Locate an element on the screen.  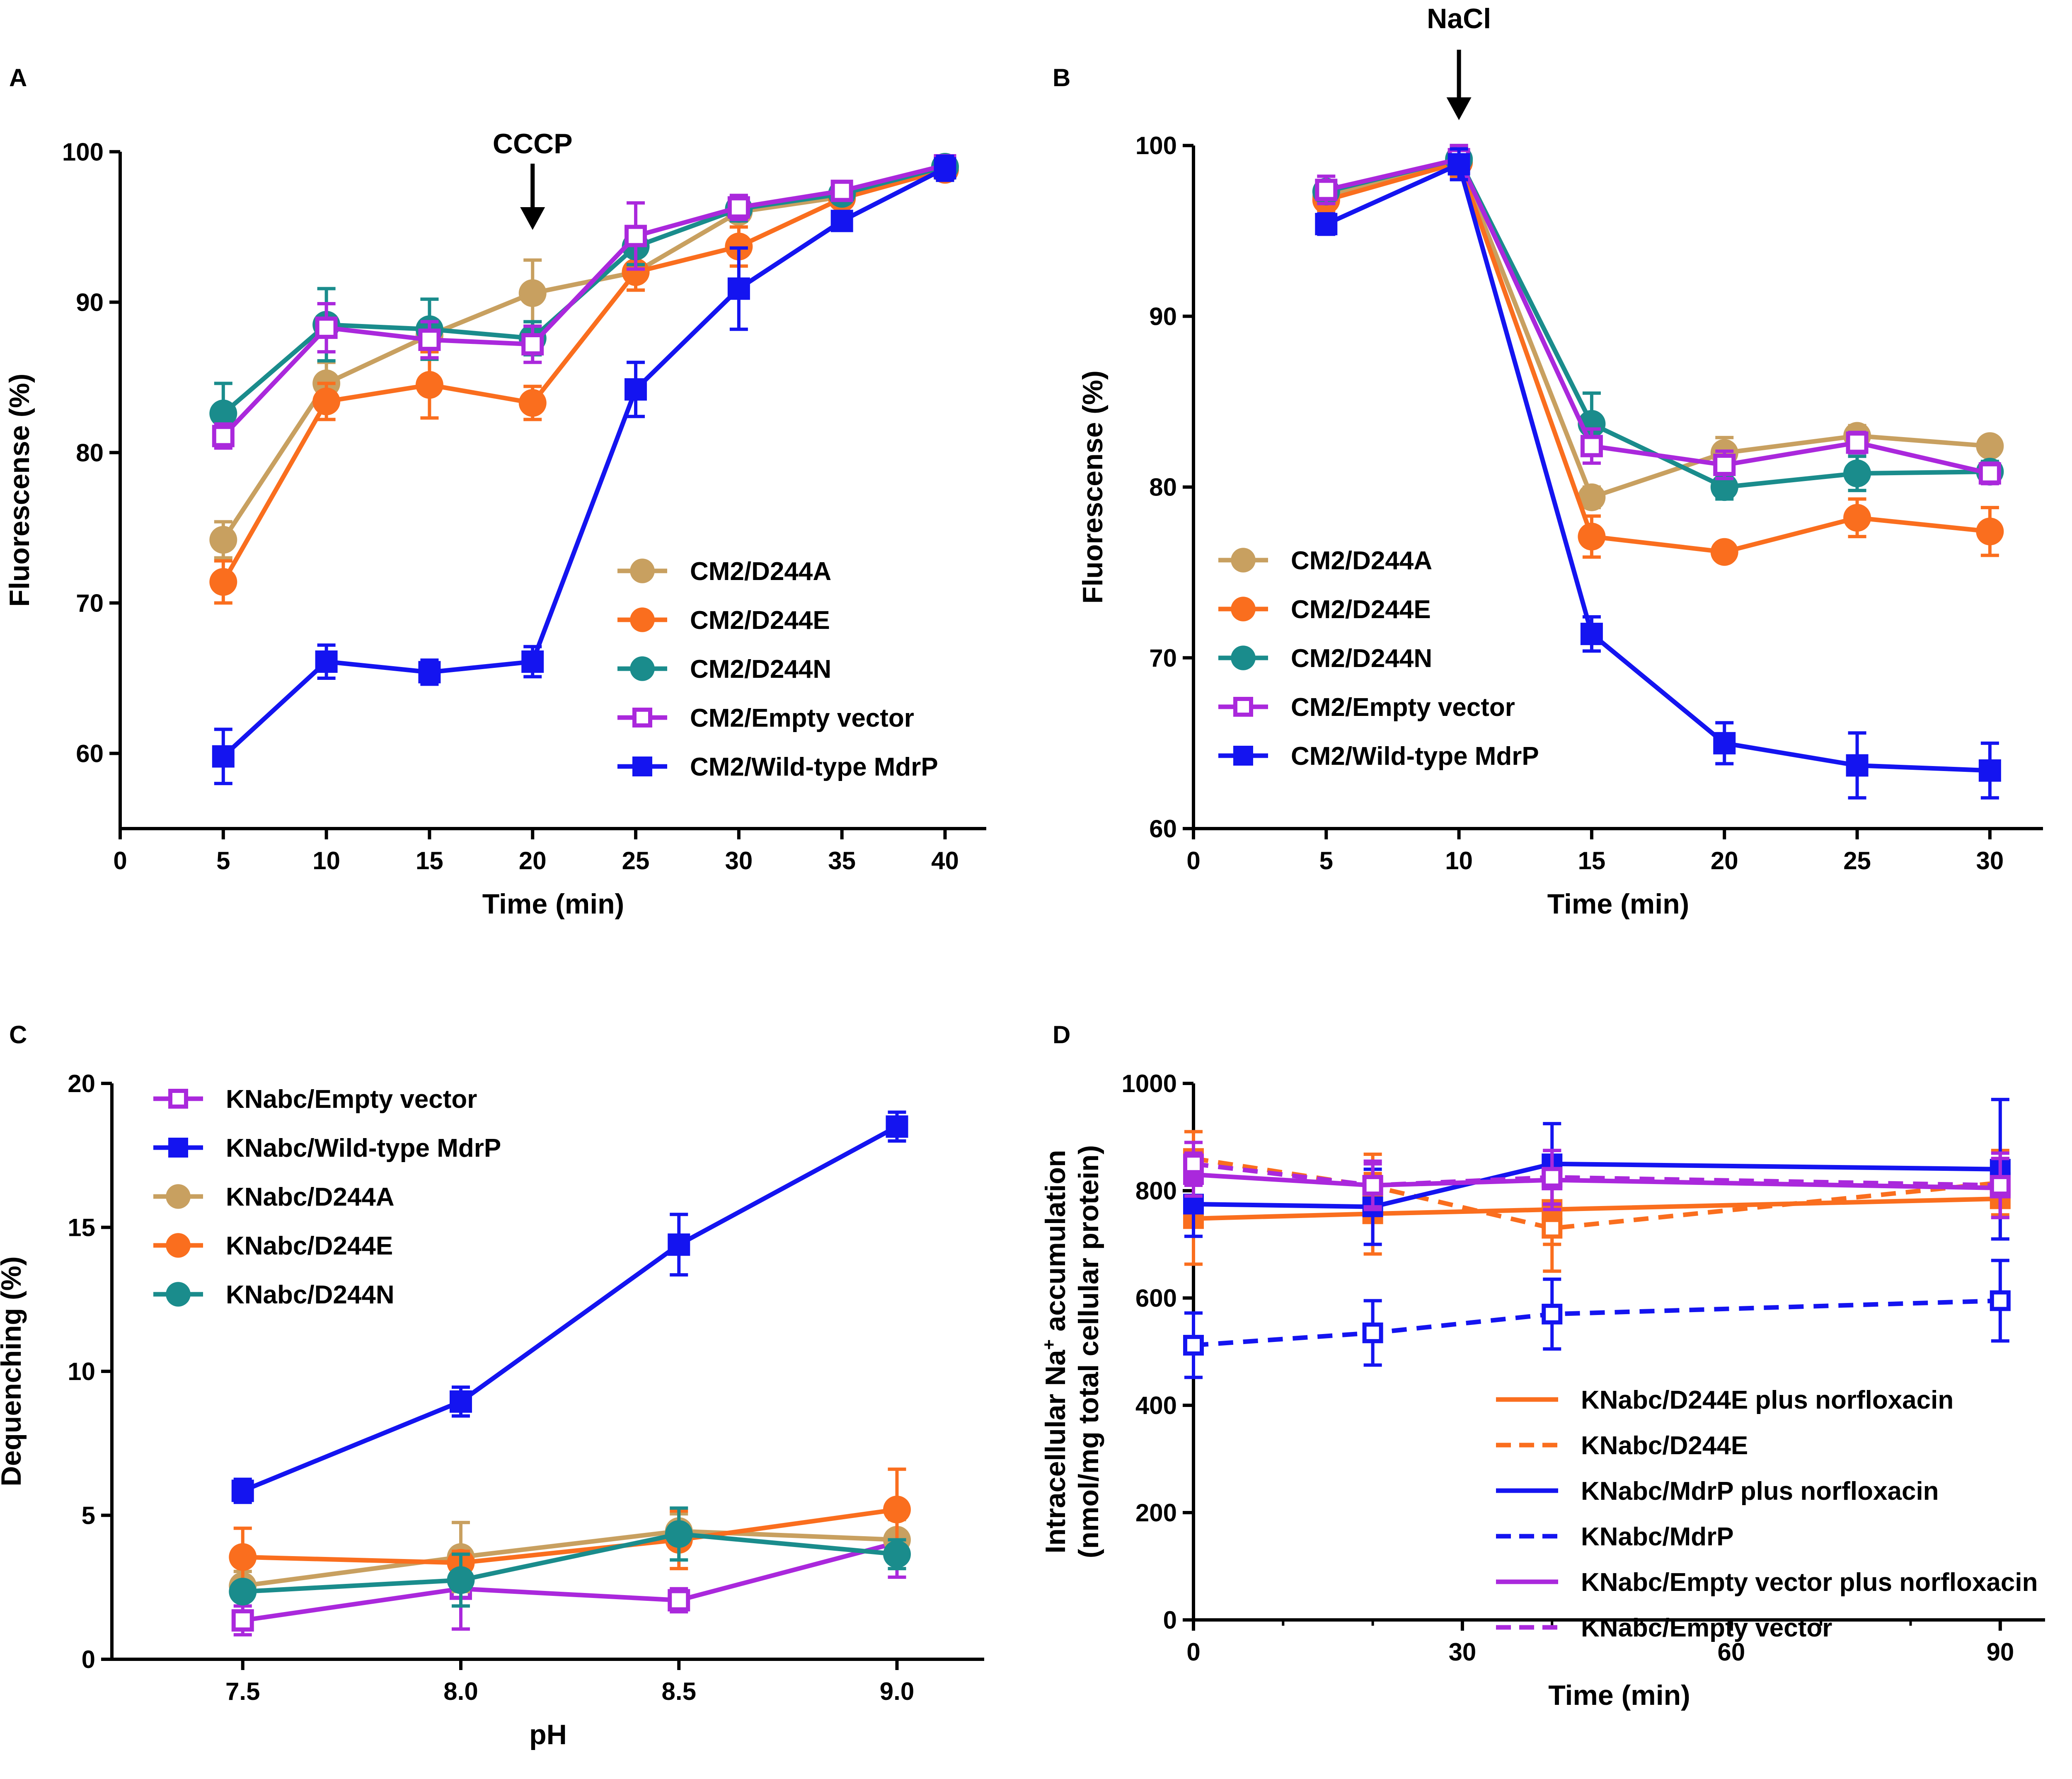
series-line-b-cm2-d244e is located at coordinates (1657, 357).